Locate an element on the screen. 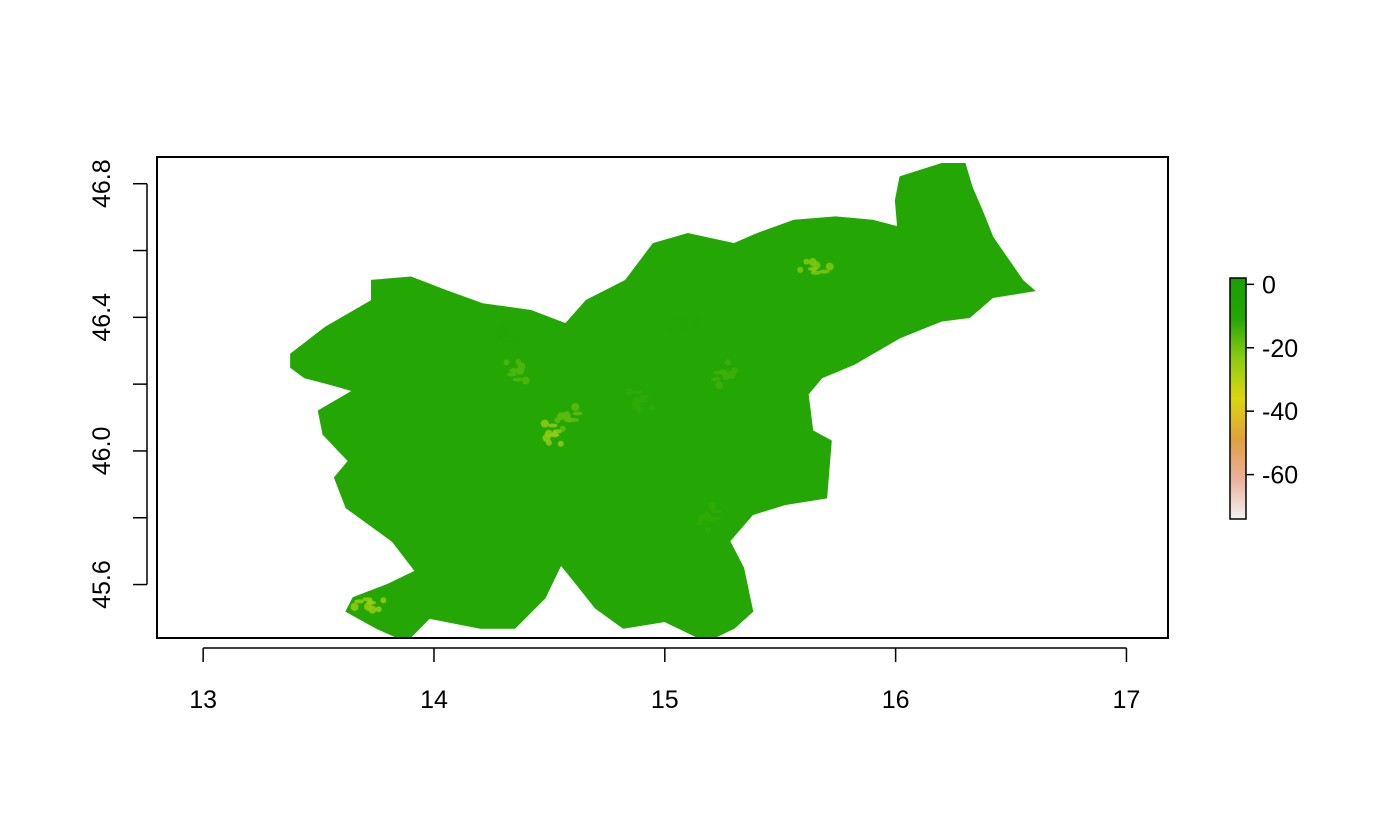  colorbar-tick-label: -40 is located at coordinates (1280, 412).